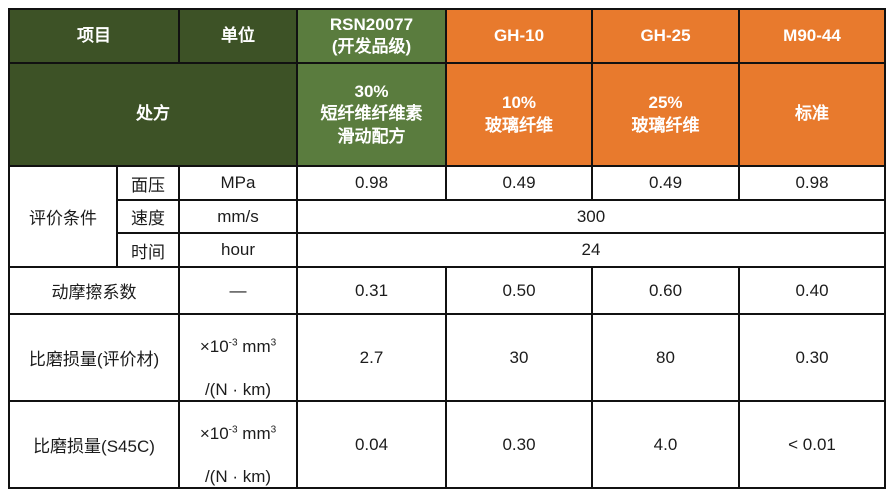 This screenshot has height=489, width=891. I want to click on condition-unit-pressure: MPa, so click(238, 183).